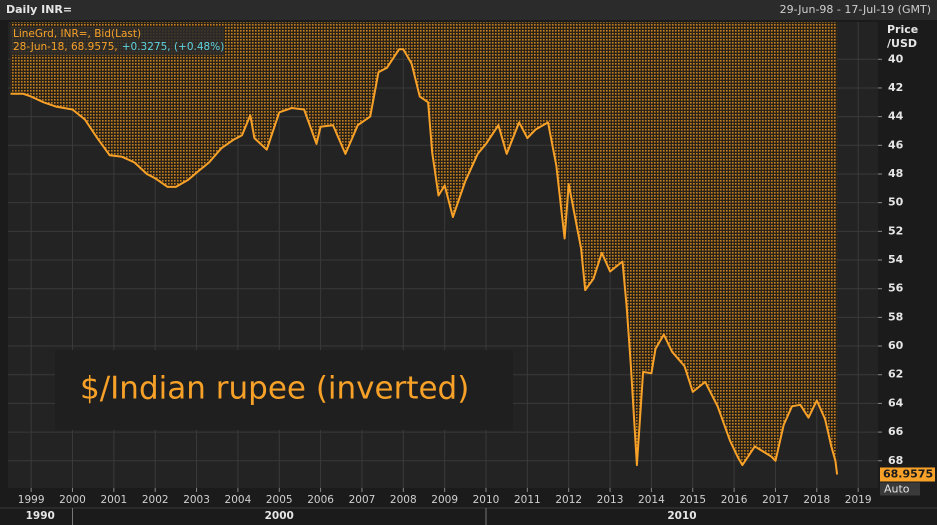 The width and height of the screenshot is (937, 525). Describe the element at coordinates (403, 500) in the screenshot. I see `x-tick-label: 2008` at that location.